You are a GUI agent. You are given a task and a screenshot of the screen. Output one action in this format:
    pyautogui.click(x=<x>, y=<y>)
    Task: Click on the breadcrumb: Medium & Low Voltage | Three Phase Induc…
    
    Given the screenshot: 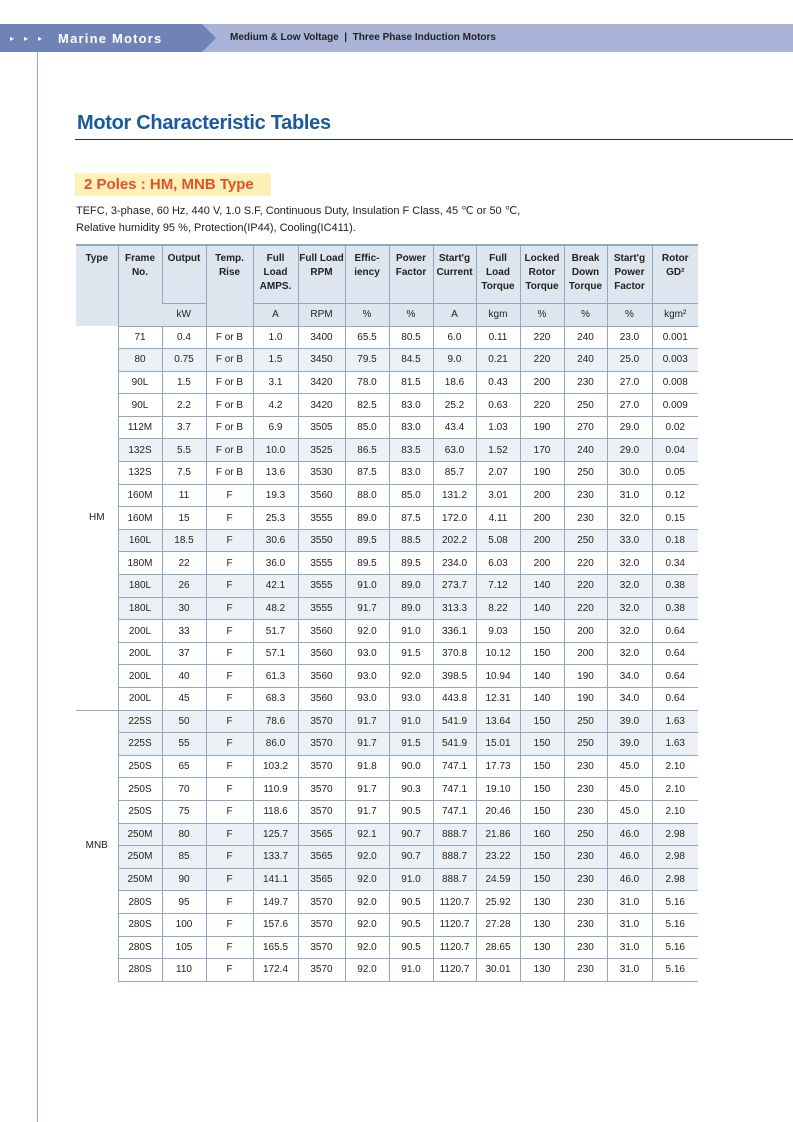 What is the action you would take?
    pyautogui.click(x=363, y=37)
    